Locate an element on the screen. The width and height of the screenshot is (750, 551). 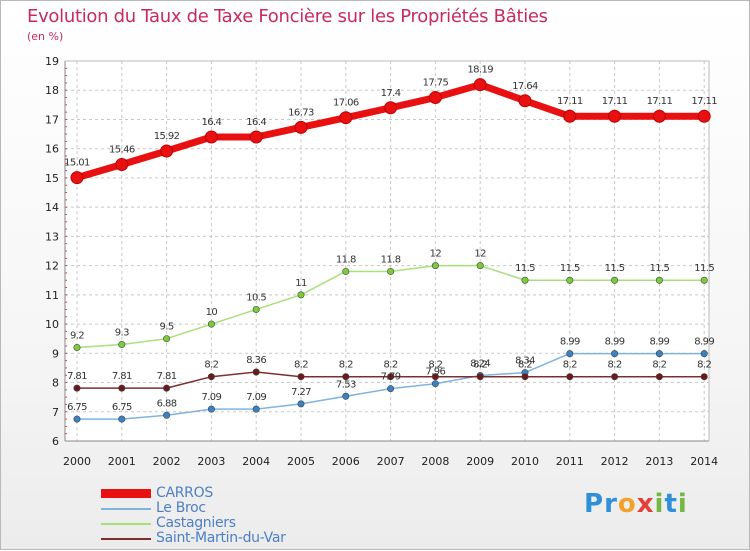
y-tick-label: 8 is located at coordinates (55, 383).